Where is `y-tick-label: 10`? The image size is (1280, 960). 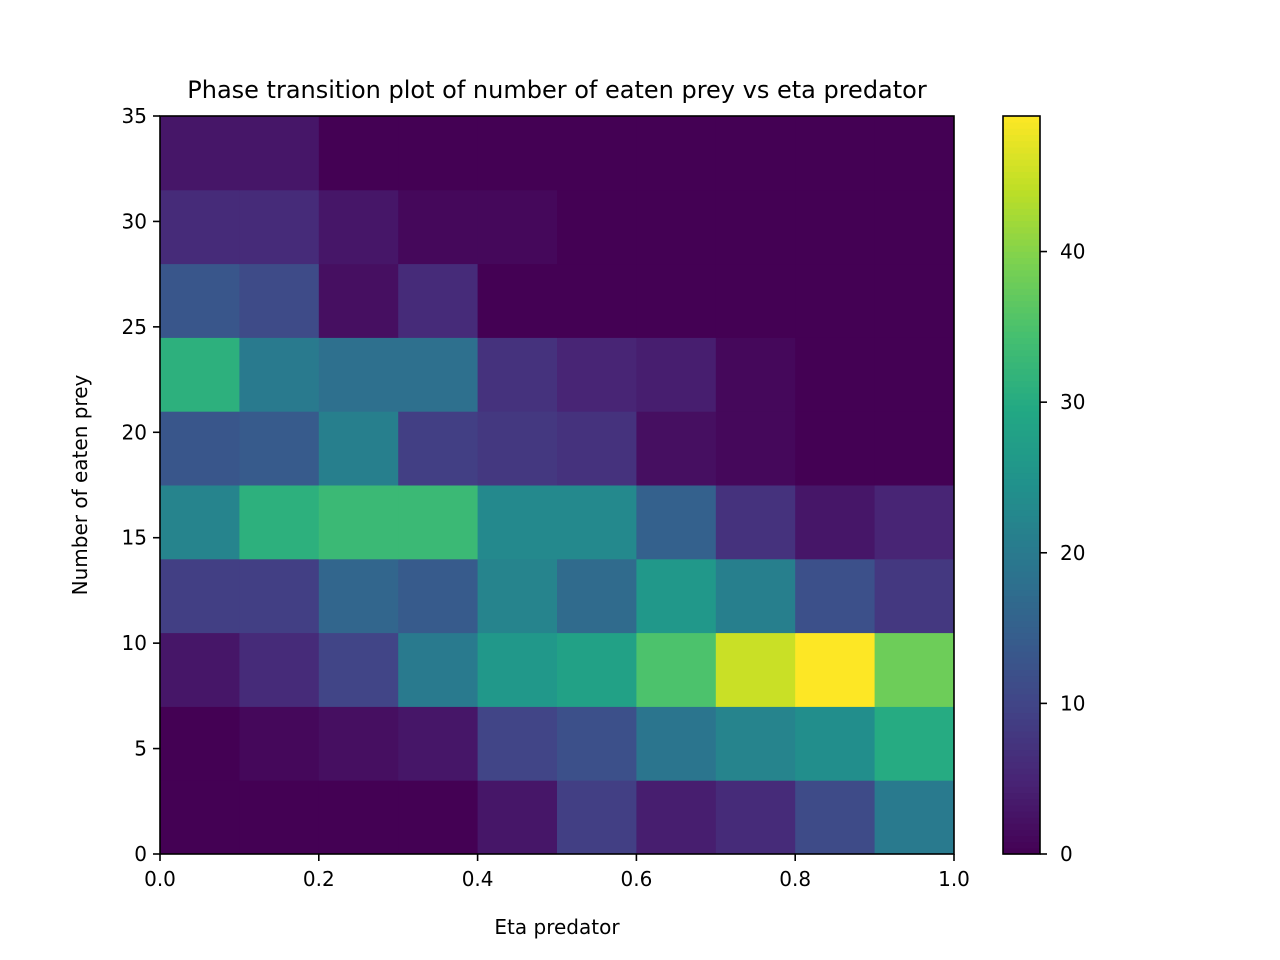
y-tick-label: 10 is located at coordinates (134, 643).